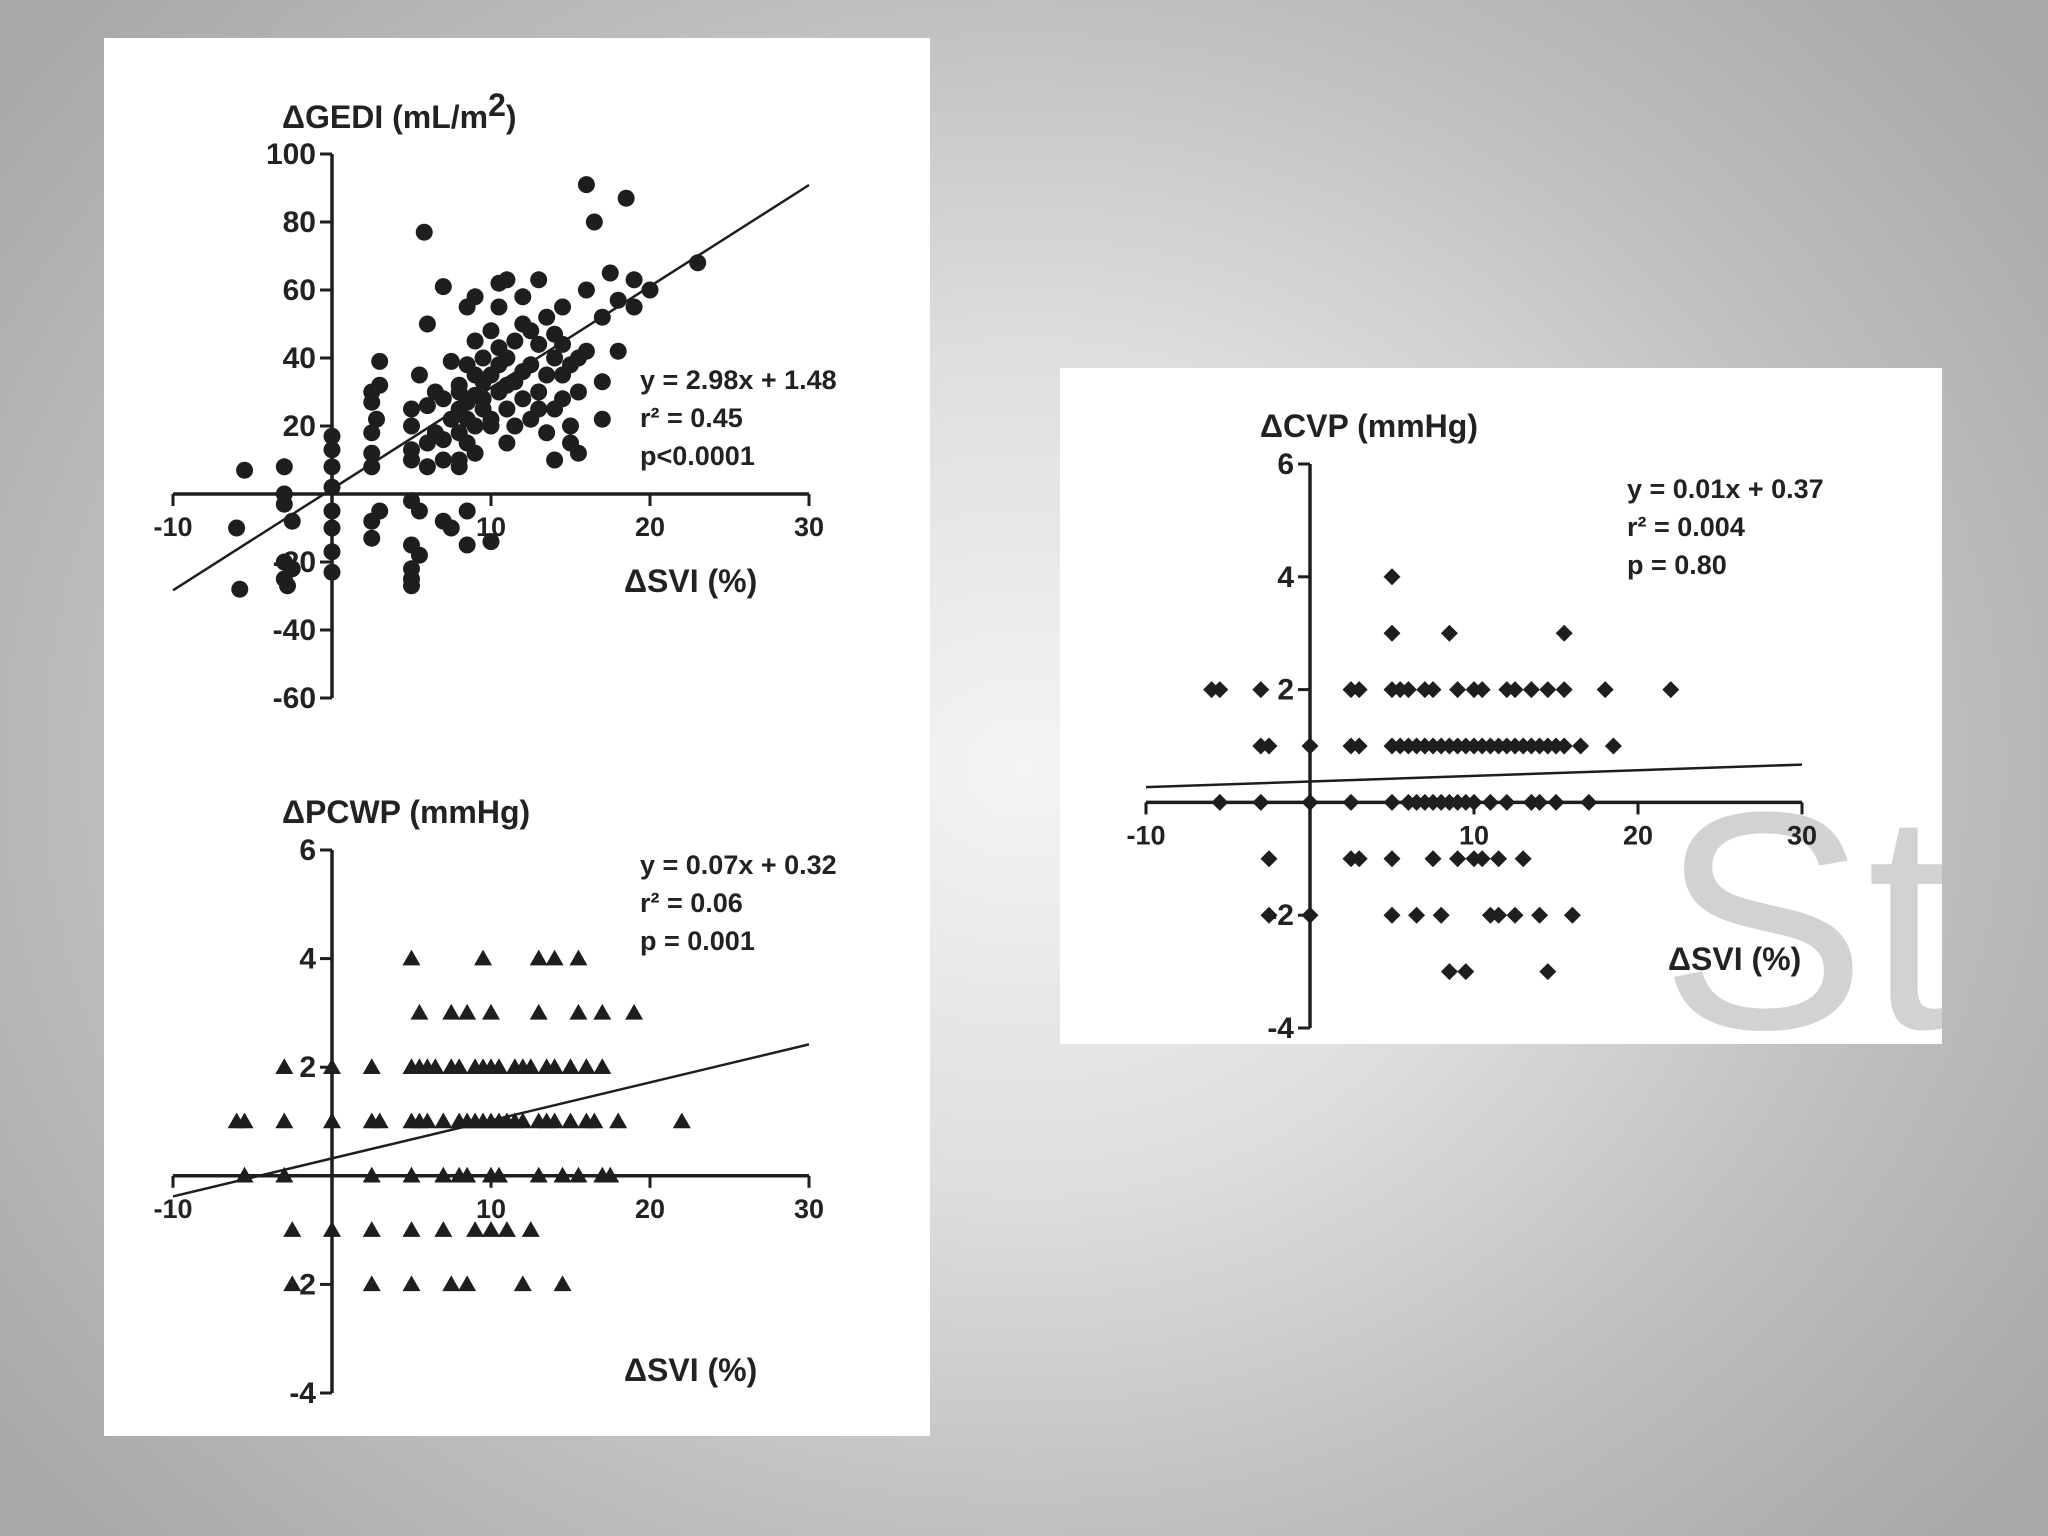 The height and width of the screenshot is (1536, 2048). Describe the element at coordinates (302, 1393) in the screenshot. I see `y-tick-label: -4` at that location.